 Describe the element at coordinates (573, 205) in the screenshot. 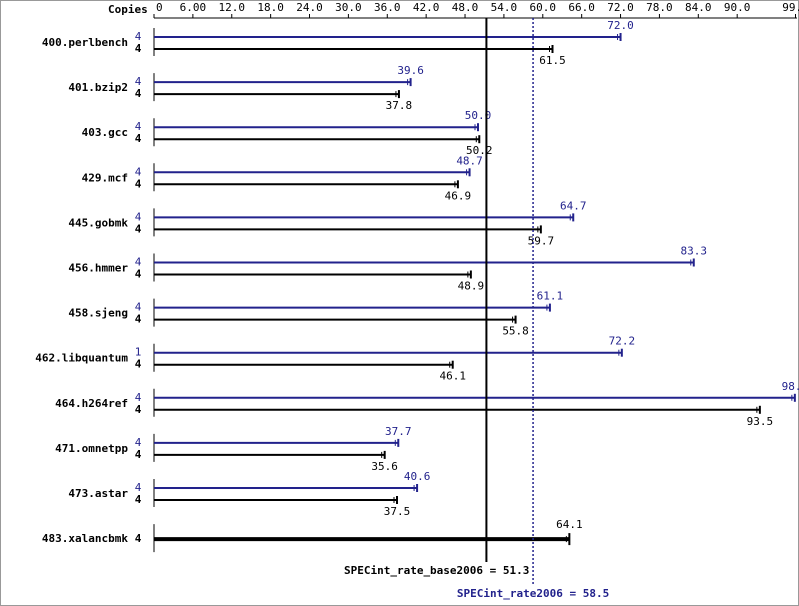

I see `value-label: 64.7` at that location.